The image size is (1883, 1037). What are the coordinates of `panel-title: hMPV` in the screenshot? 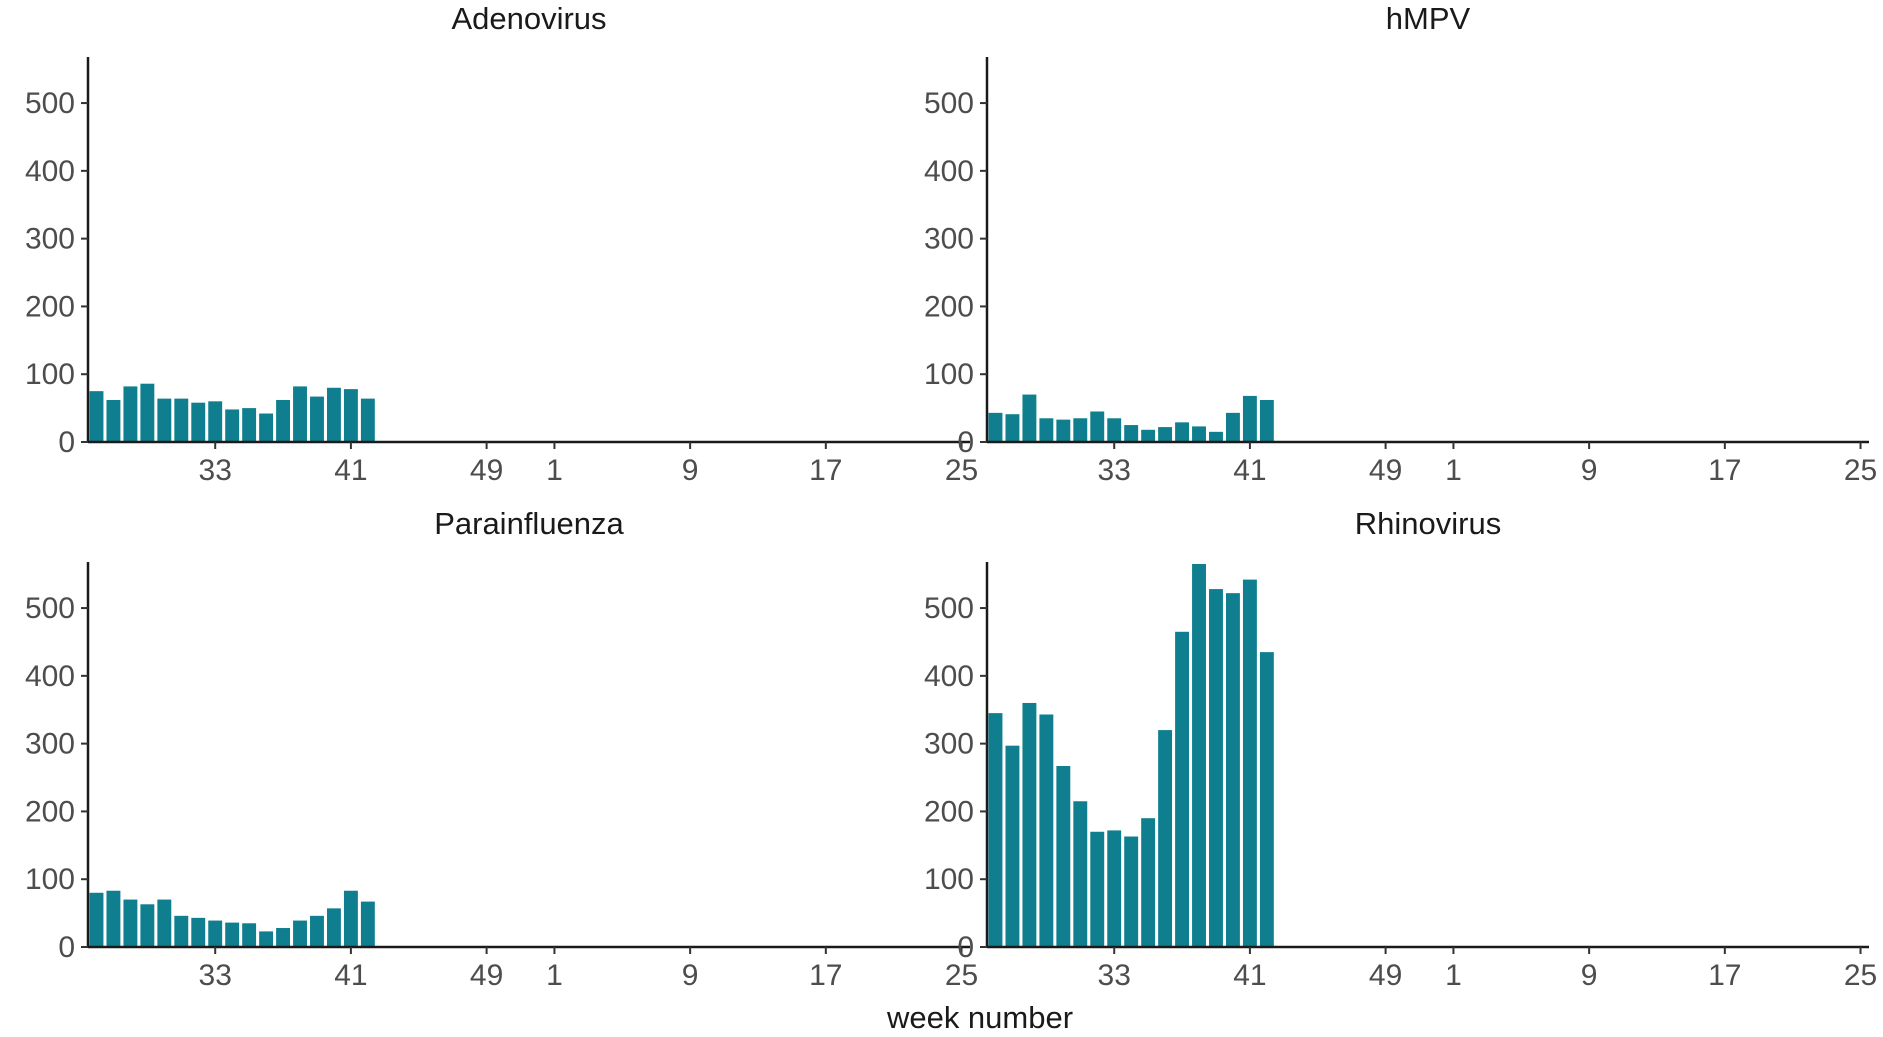 It's located at (1428, 18).